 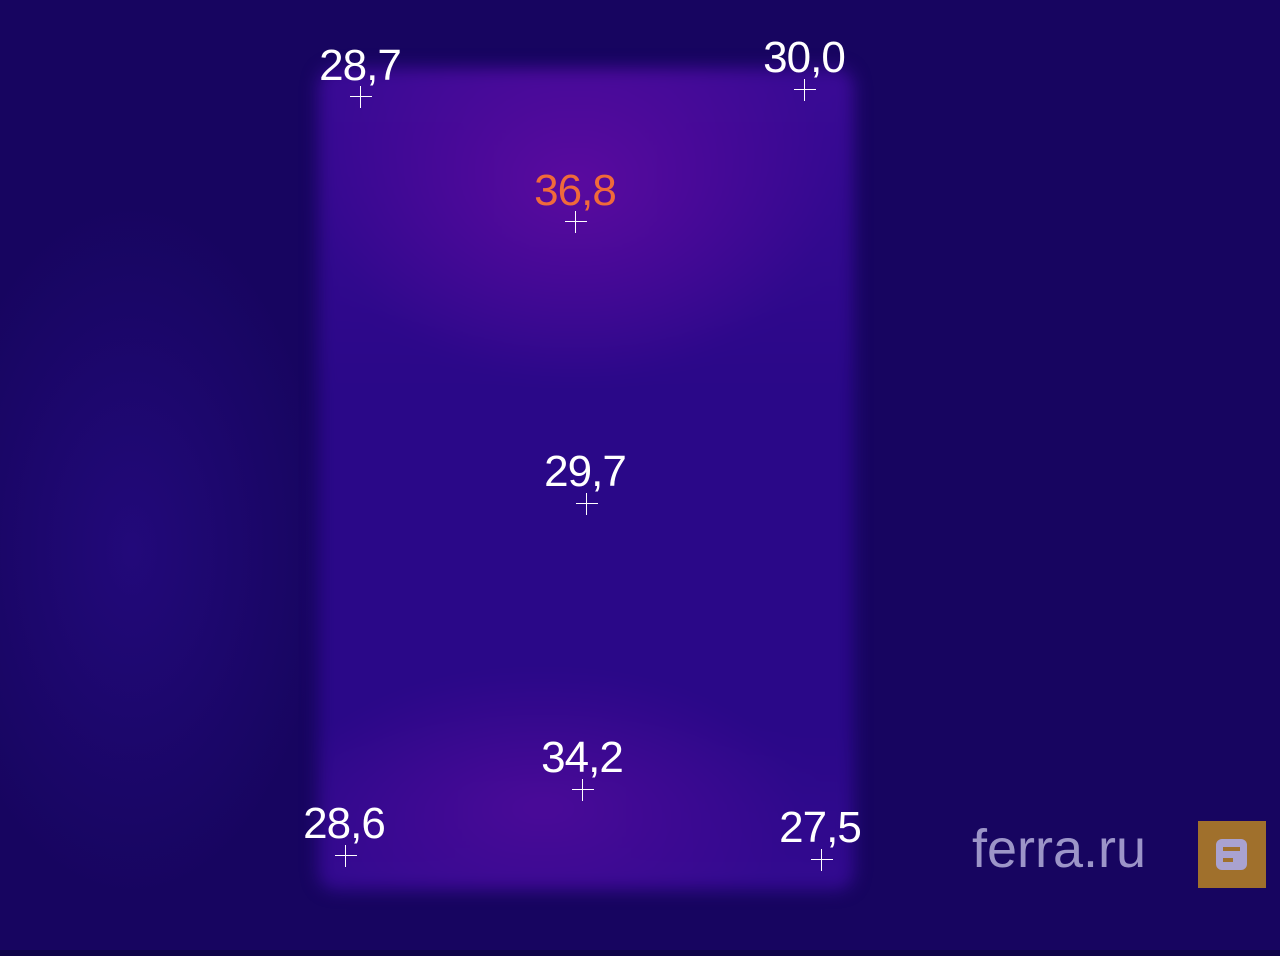 What do you see at coordinates (1232, 854) in the screenshot?
I see `ferra-logo-icon` at bounding box center [1232, 854].